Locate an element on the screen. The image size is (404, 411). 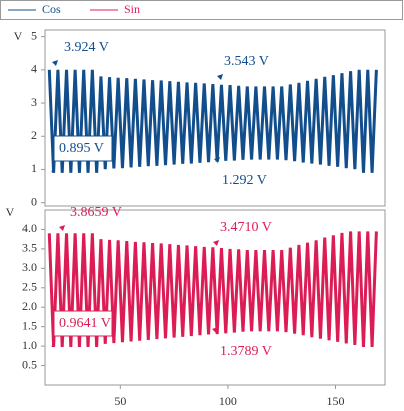
y-tick-label: 3 is located at coordinates (34, 102).